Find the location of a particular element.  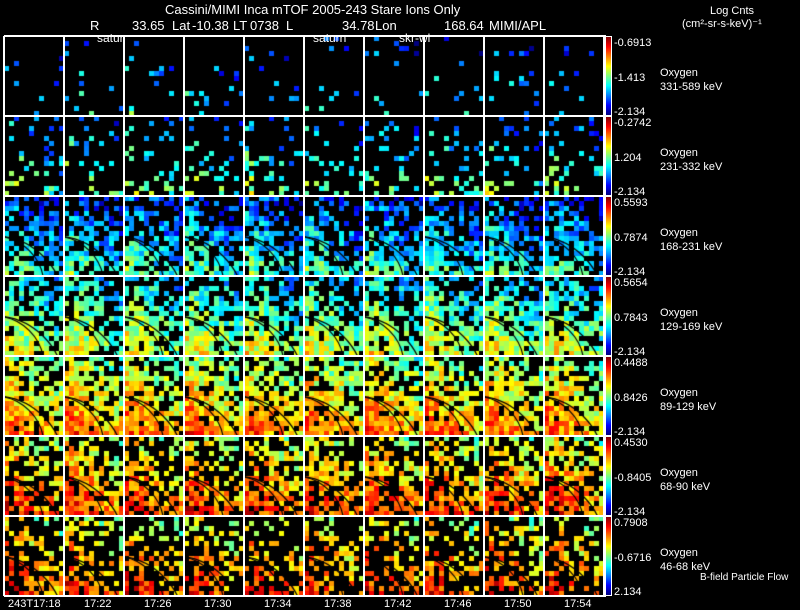

time-tick-label: 17:50 is located at coordinates (518, 604).